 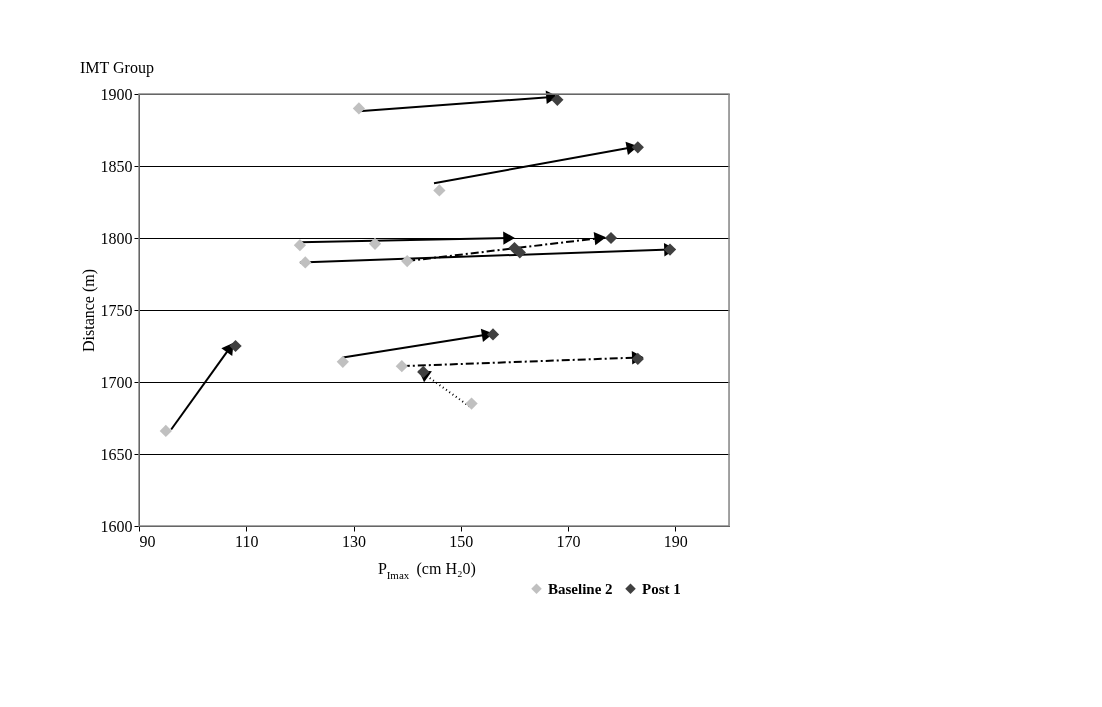 I want to click on y-axis-title: Distance (m), so click(x=88, y=310).